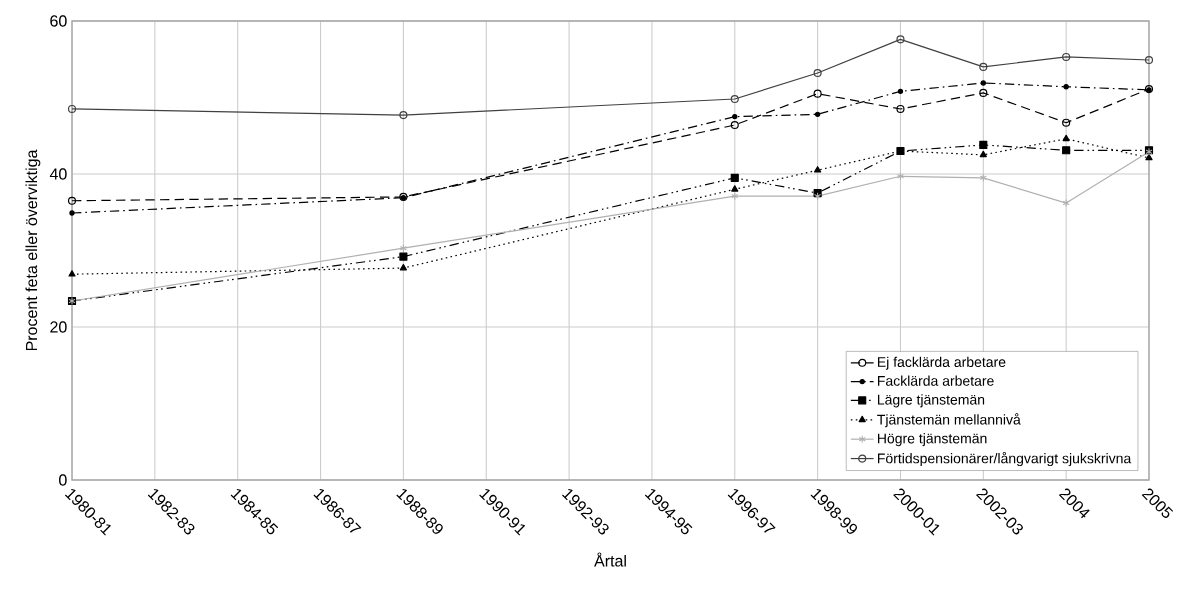  Describe the element at coordinates (936, 380) in the screenshot. I see `legend-label: Facklärda arbetare` at that location.